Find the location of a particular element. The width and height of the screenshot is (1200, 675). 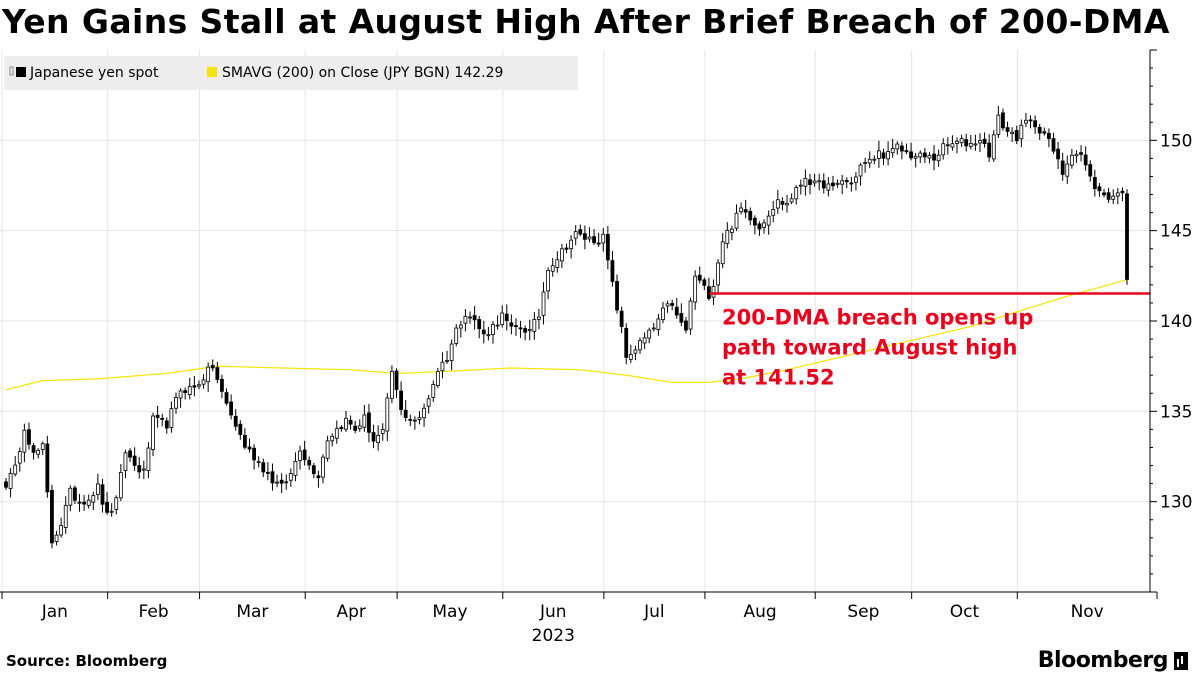

x-tick-label-Jul: Jul is located at coordinates (654, 612).